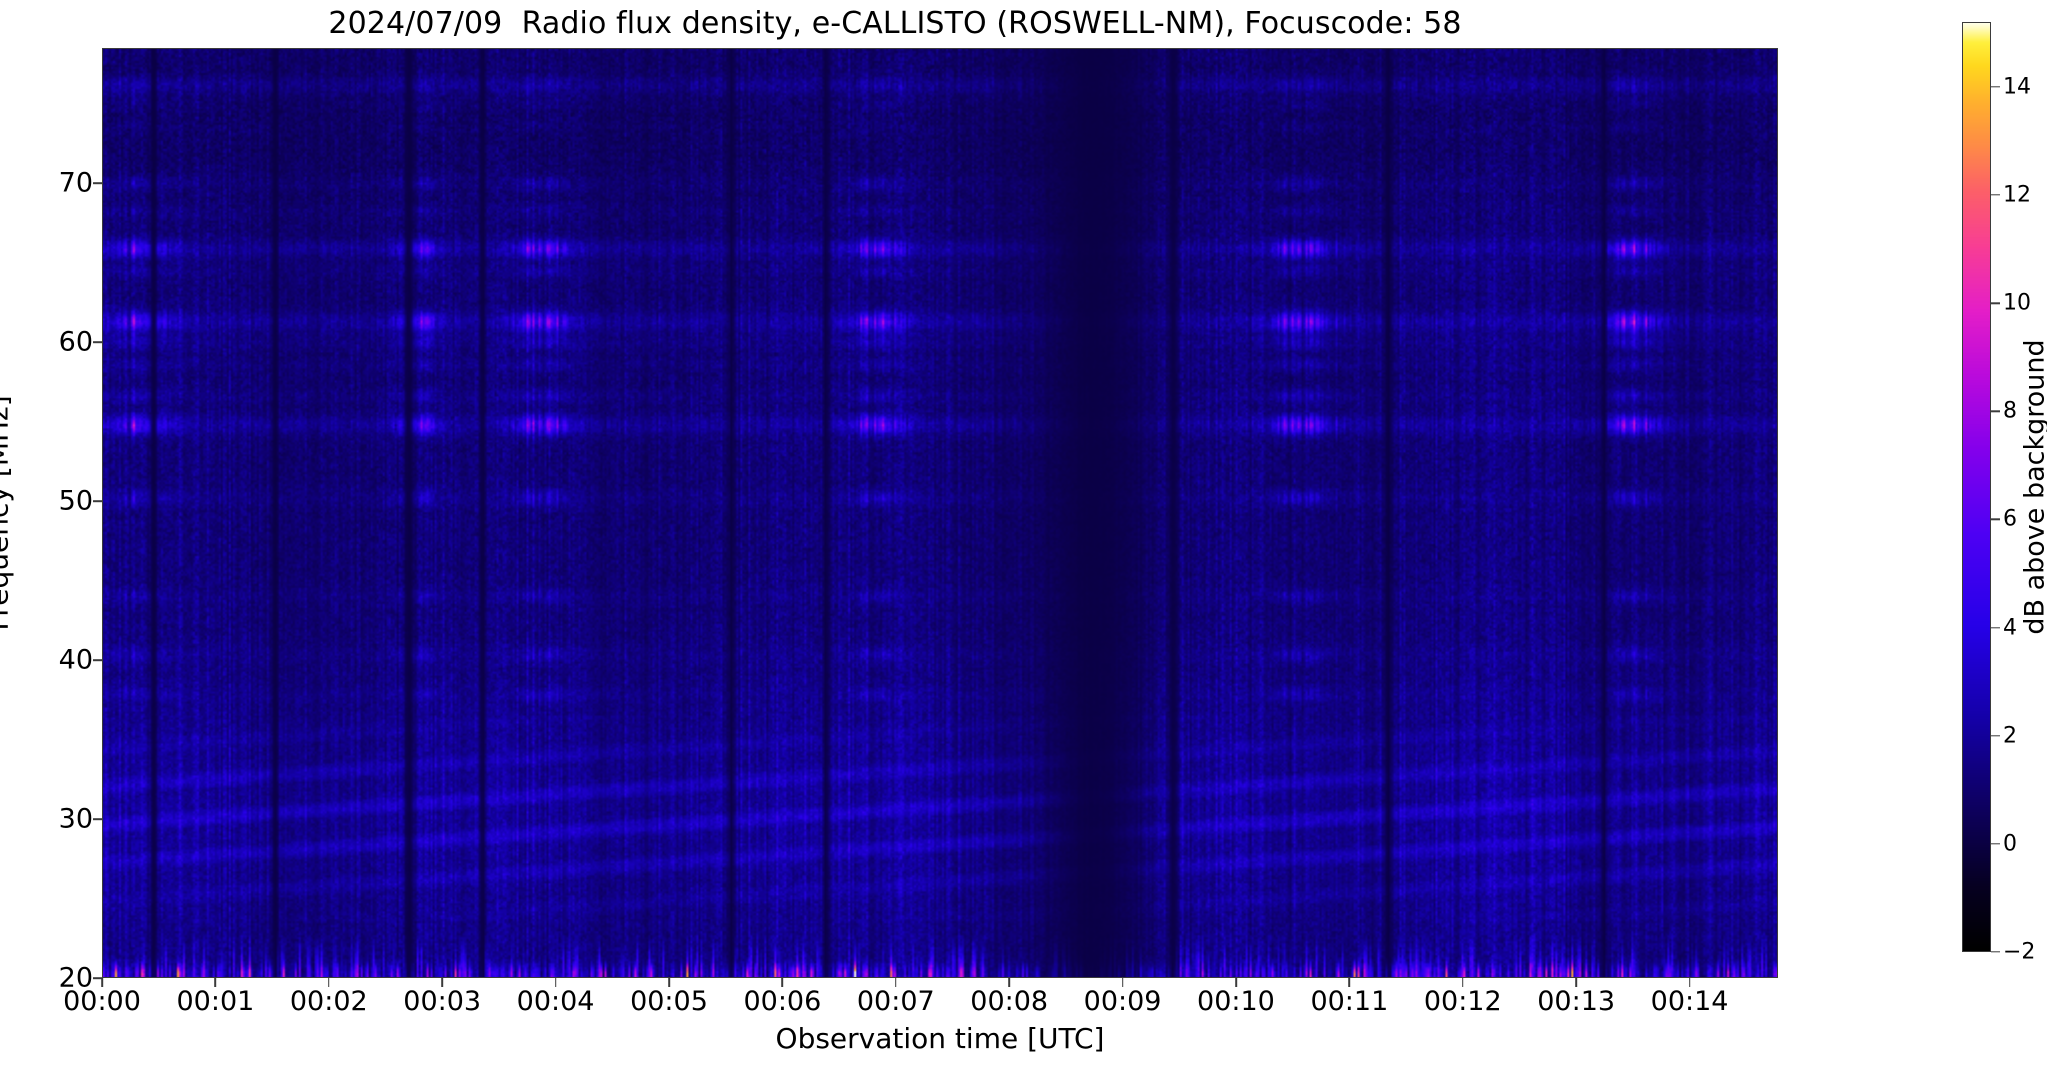  What do you see at coordinates (940, 1038) in the screenshot?
I see `x-axis-label: Observation time [UTC]` at bounding box center [940, 1038].